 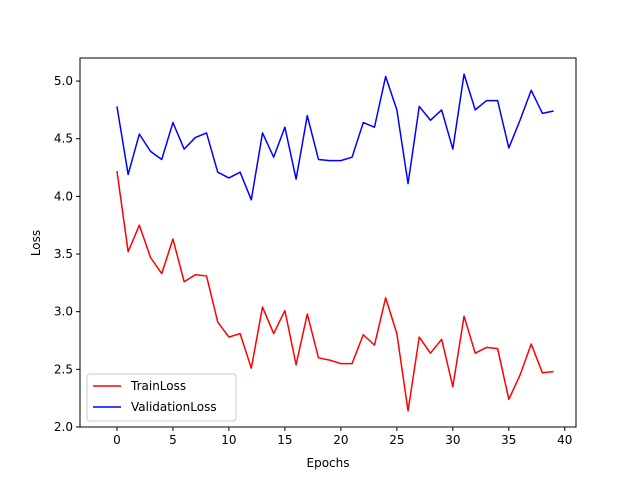 I want to click on y-tick-label: 2.5, so click(x=63, y=369).